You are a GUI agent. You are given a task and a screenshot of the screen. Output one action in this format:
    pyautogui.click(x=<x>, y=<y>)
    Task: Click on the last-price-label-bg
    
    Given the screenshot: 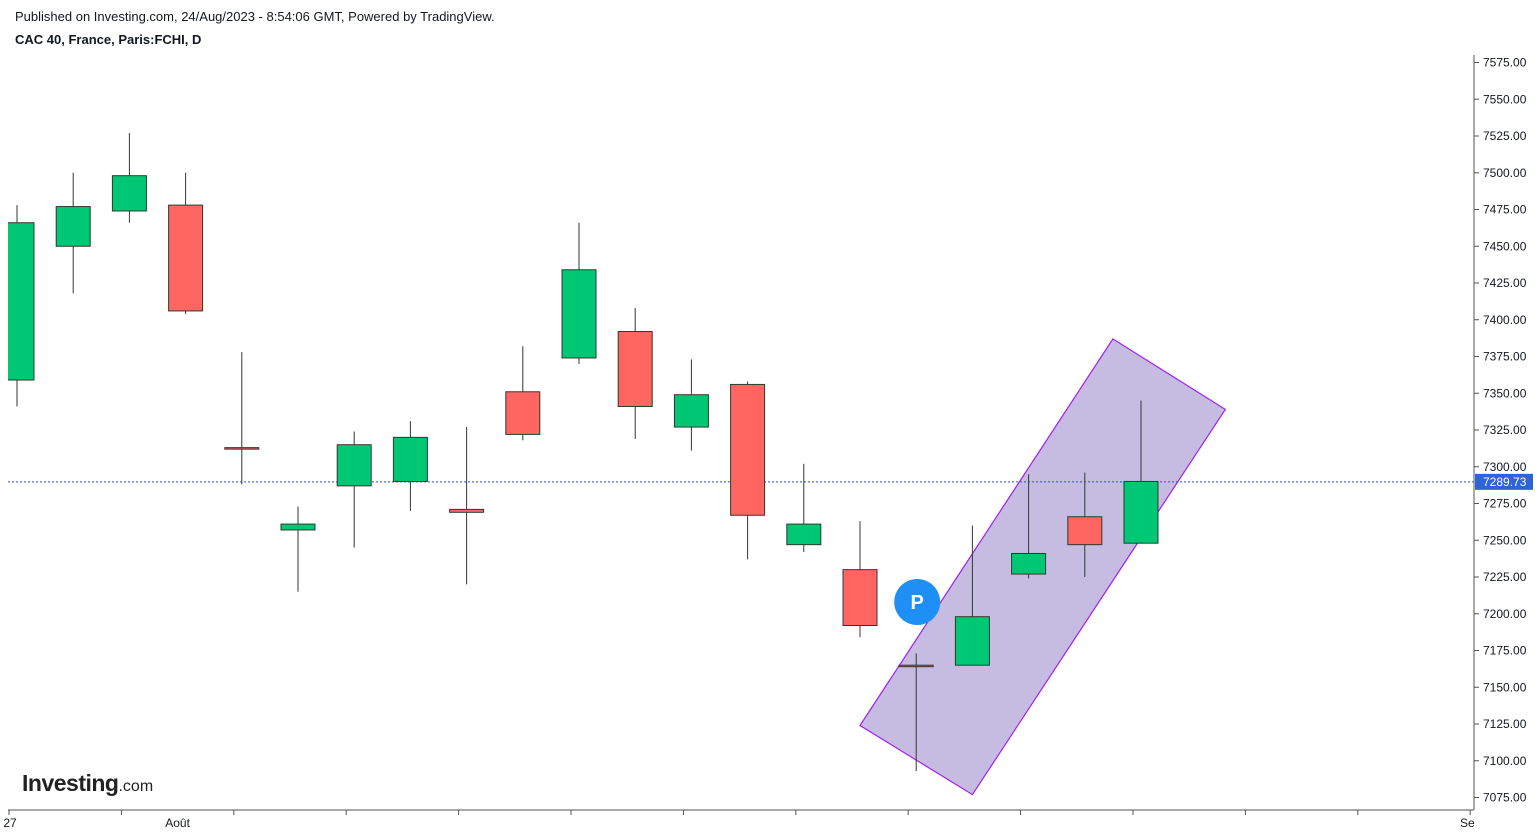 What is the action you would take?
    pyautogui.click(x=1504, y=481)
    